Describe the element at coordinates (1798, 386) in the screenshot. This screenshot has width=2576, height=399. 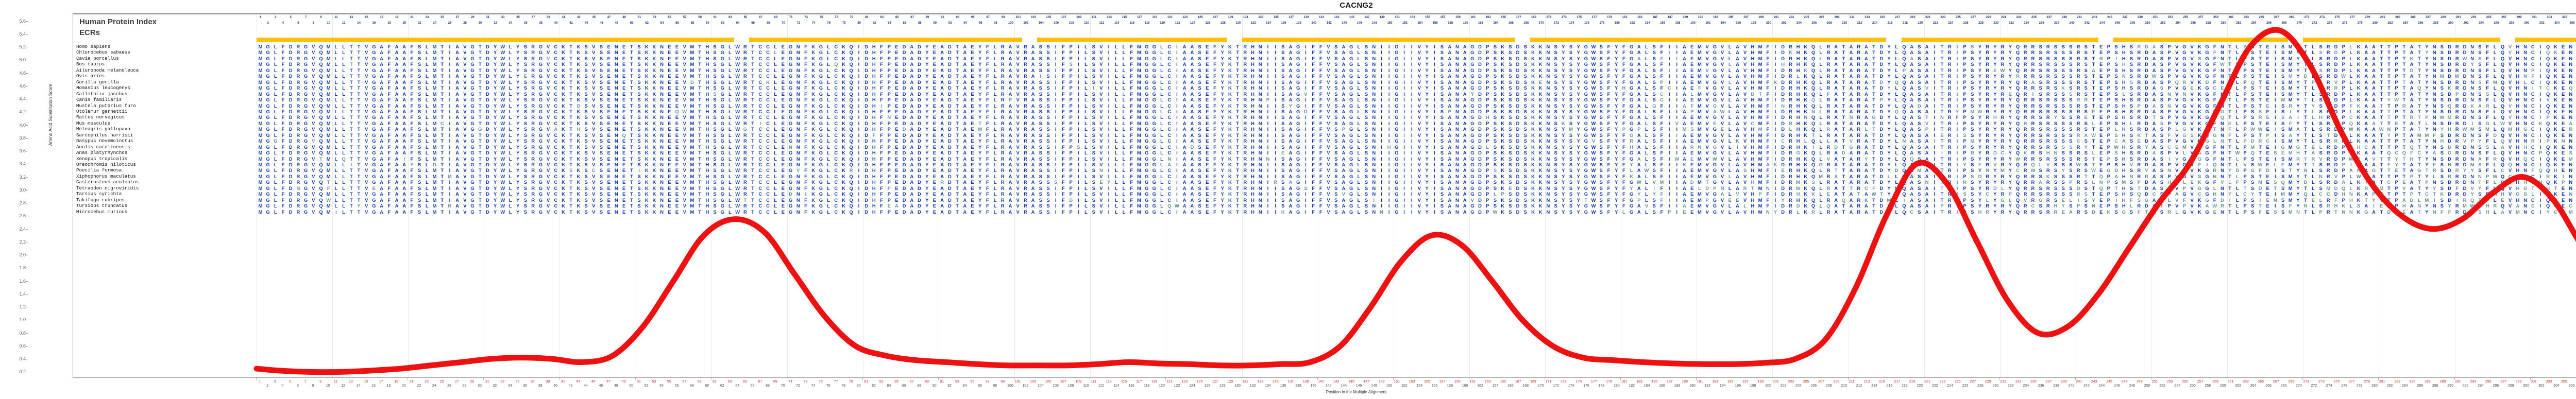
I see `x-tick-label: 204` at that location.